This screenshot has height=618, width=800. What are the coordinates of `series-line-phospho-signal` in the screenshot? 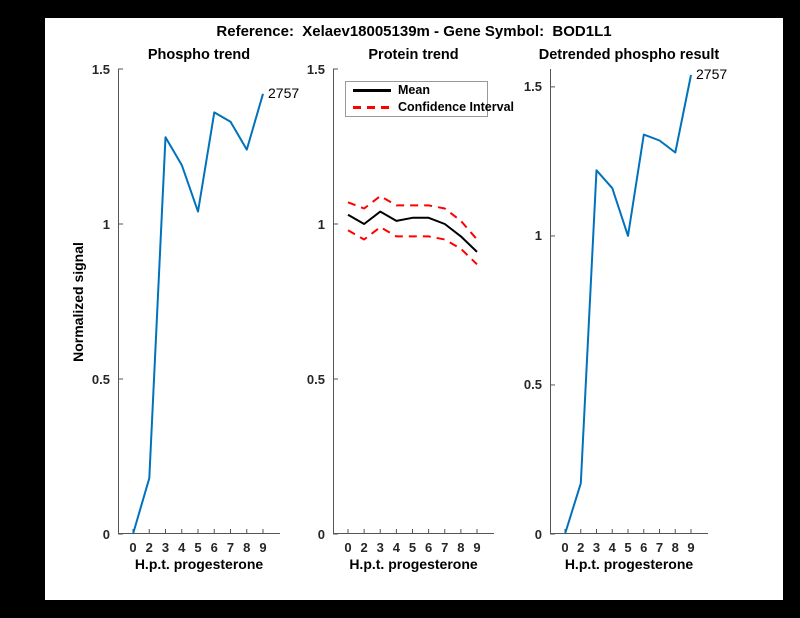 It's located at (198, 314).